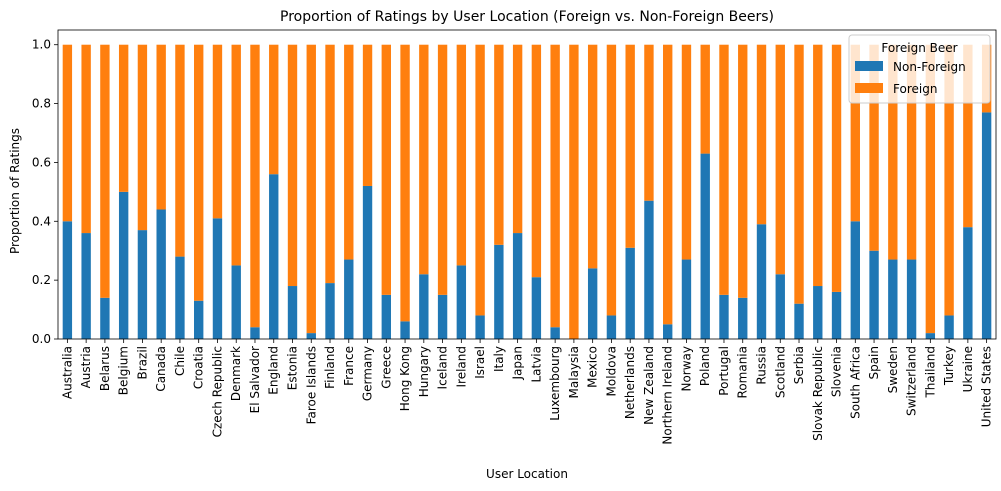 This screenshot has height=491, width=1001. What do you see at coordinates (349, 366) in the screenshot?
I see `x-tick-label: France` at bounding box center [349, 366].